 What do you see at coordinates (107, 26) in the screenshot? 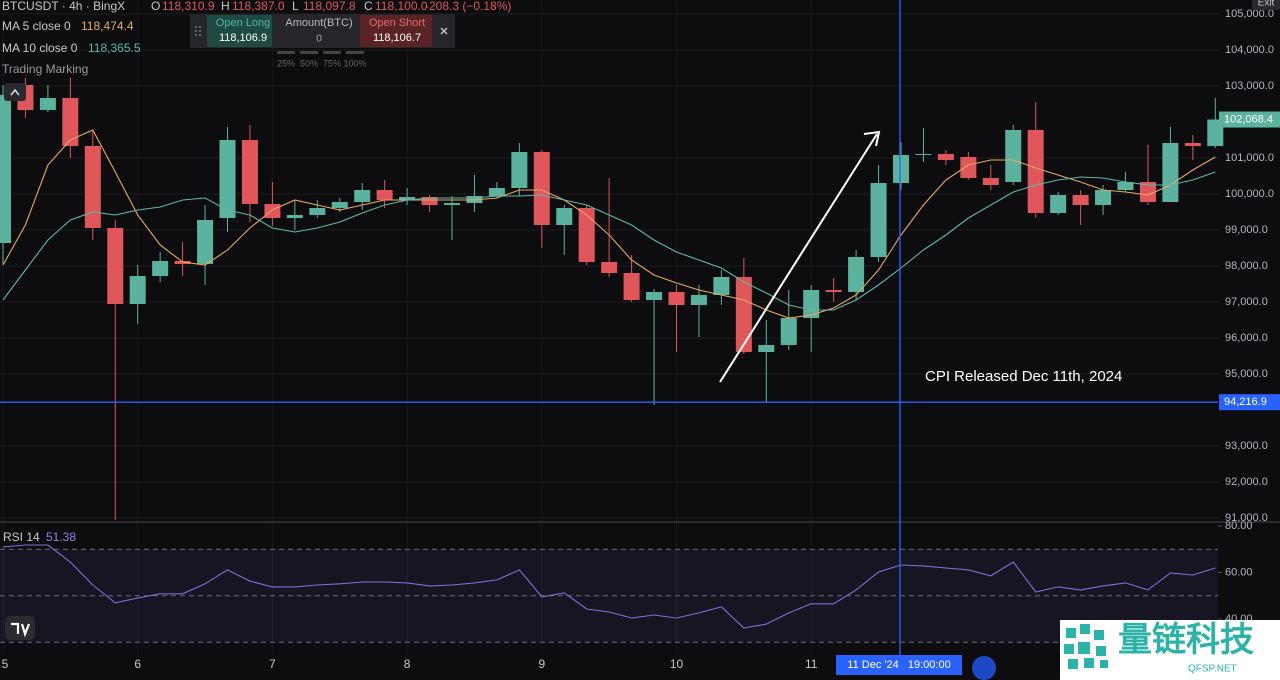
I see `legend-value: 118,474.4` at bounding box center [107, 26].